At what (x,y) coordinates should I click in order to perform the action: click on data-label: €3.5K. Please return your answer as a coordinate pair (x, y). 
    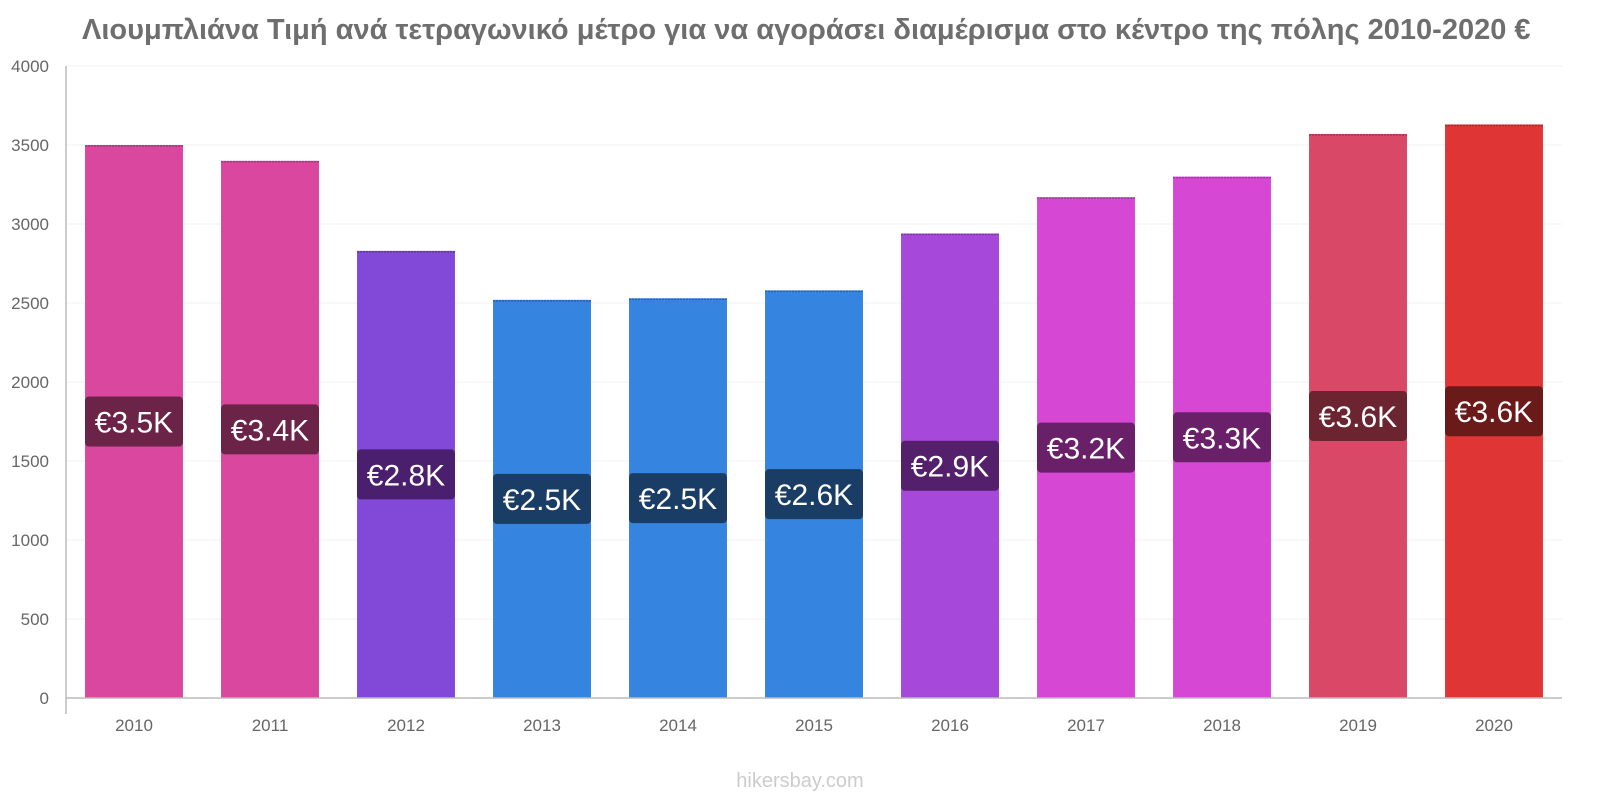
    Looking at the image, I should click on (134, 423).